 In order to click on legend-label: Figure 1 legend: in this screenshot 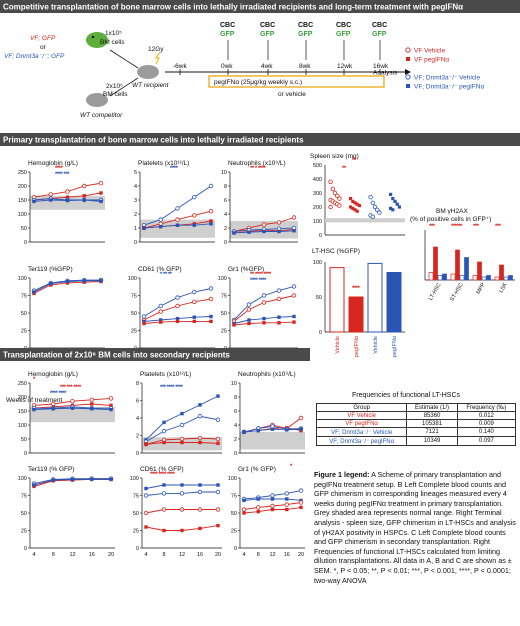, I will do `click(342, 474)`.